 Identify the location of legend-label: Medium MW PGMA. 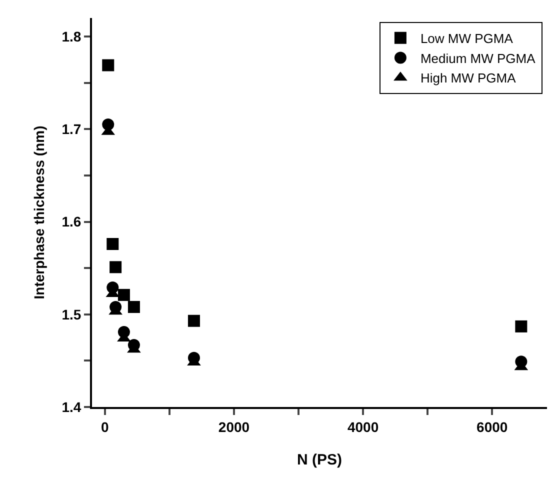
(478, 58).